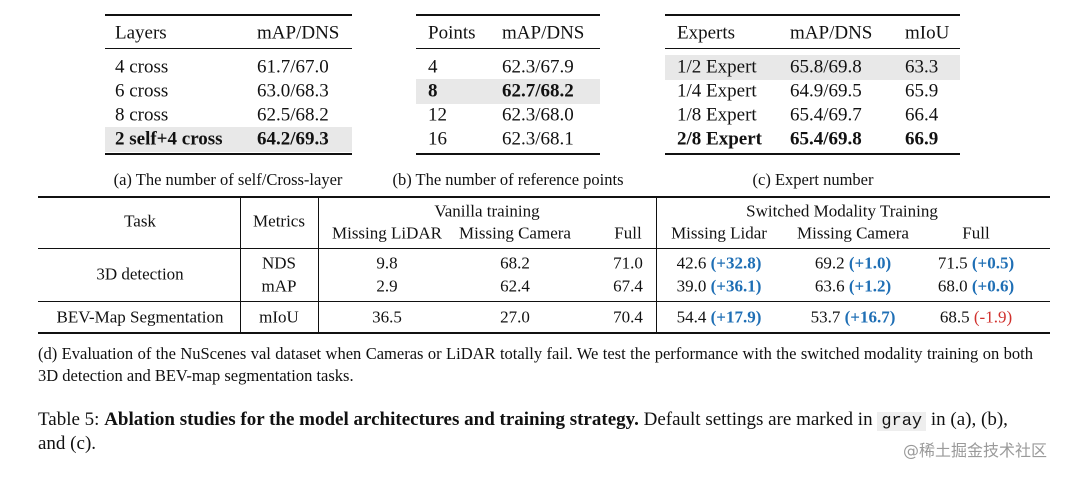 The height and width of the screenshot is (477, 1080). I want to click on subcaption: (c) Expert number, so click(813, 179).